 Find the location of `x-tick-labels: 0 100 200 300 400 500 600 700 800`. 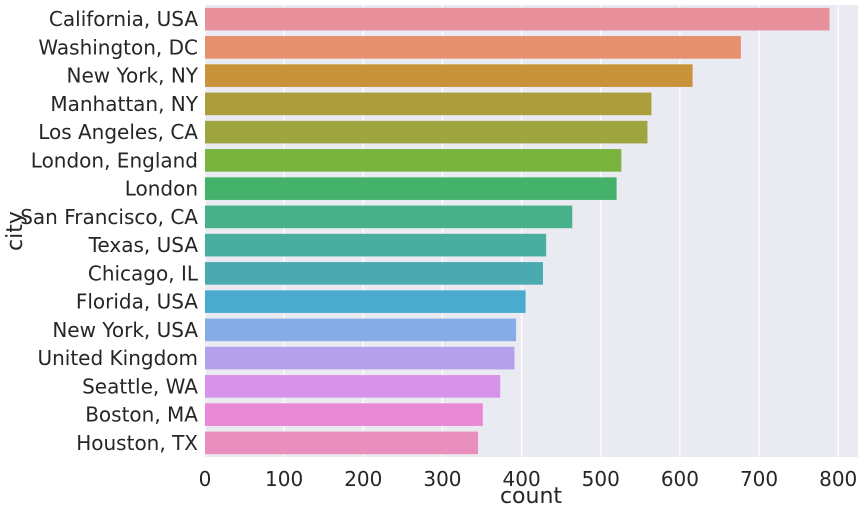

x-tick-labels: 0 100 200 300 400 500 600 700 800 is located at coordinates (528, 479).